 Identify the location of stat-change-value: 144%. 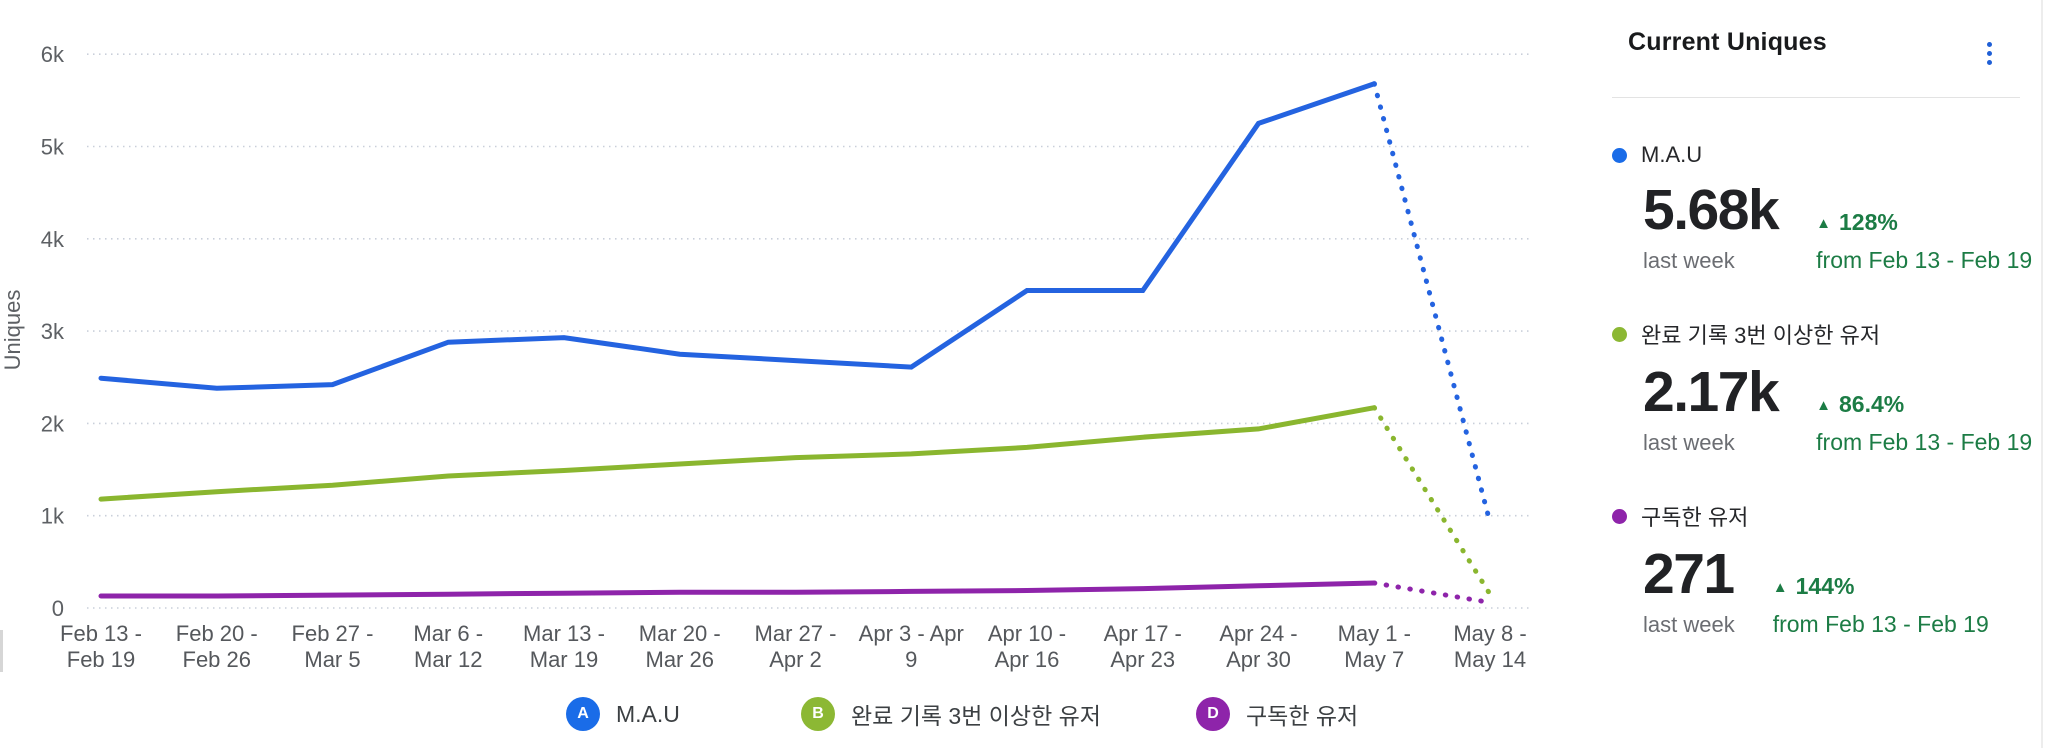
(1825, 586).